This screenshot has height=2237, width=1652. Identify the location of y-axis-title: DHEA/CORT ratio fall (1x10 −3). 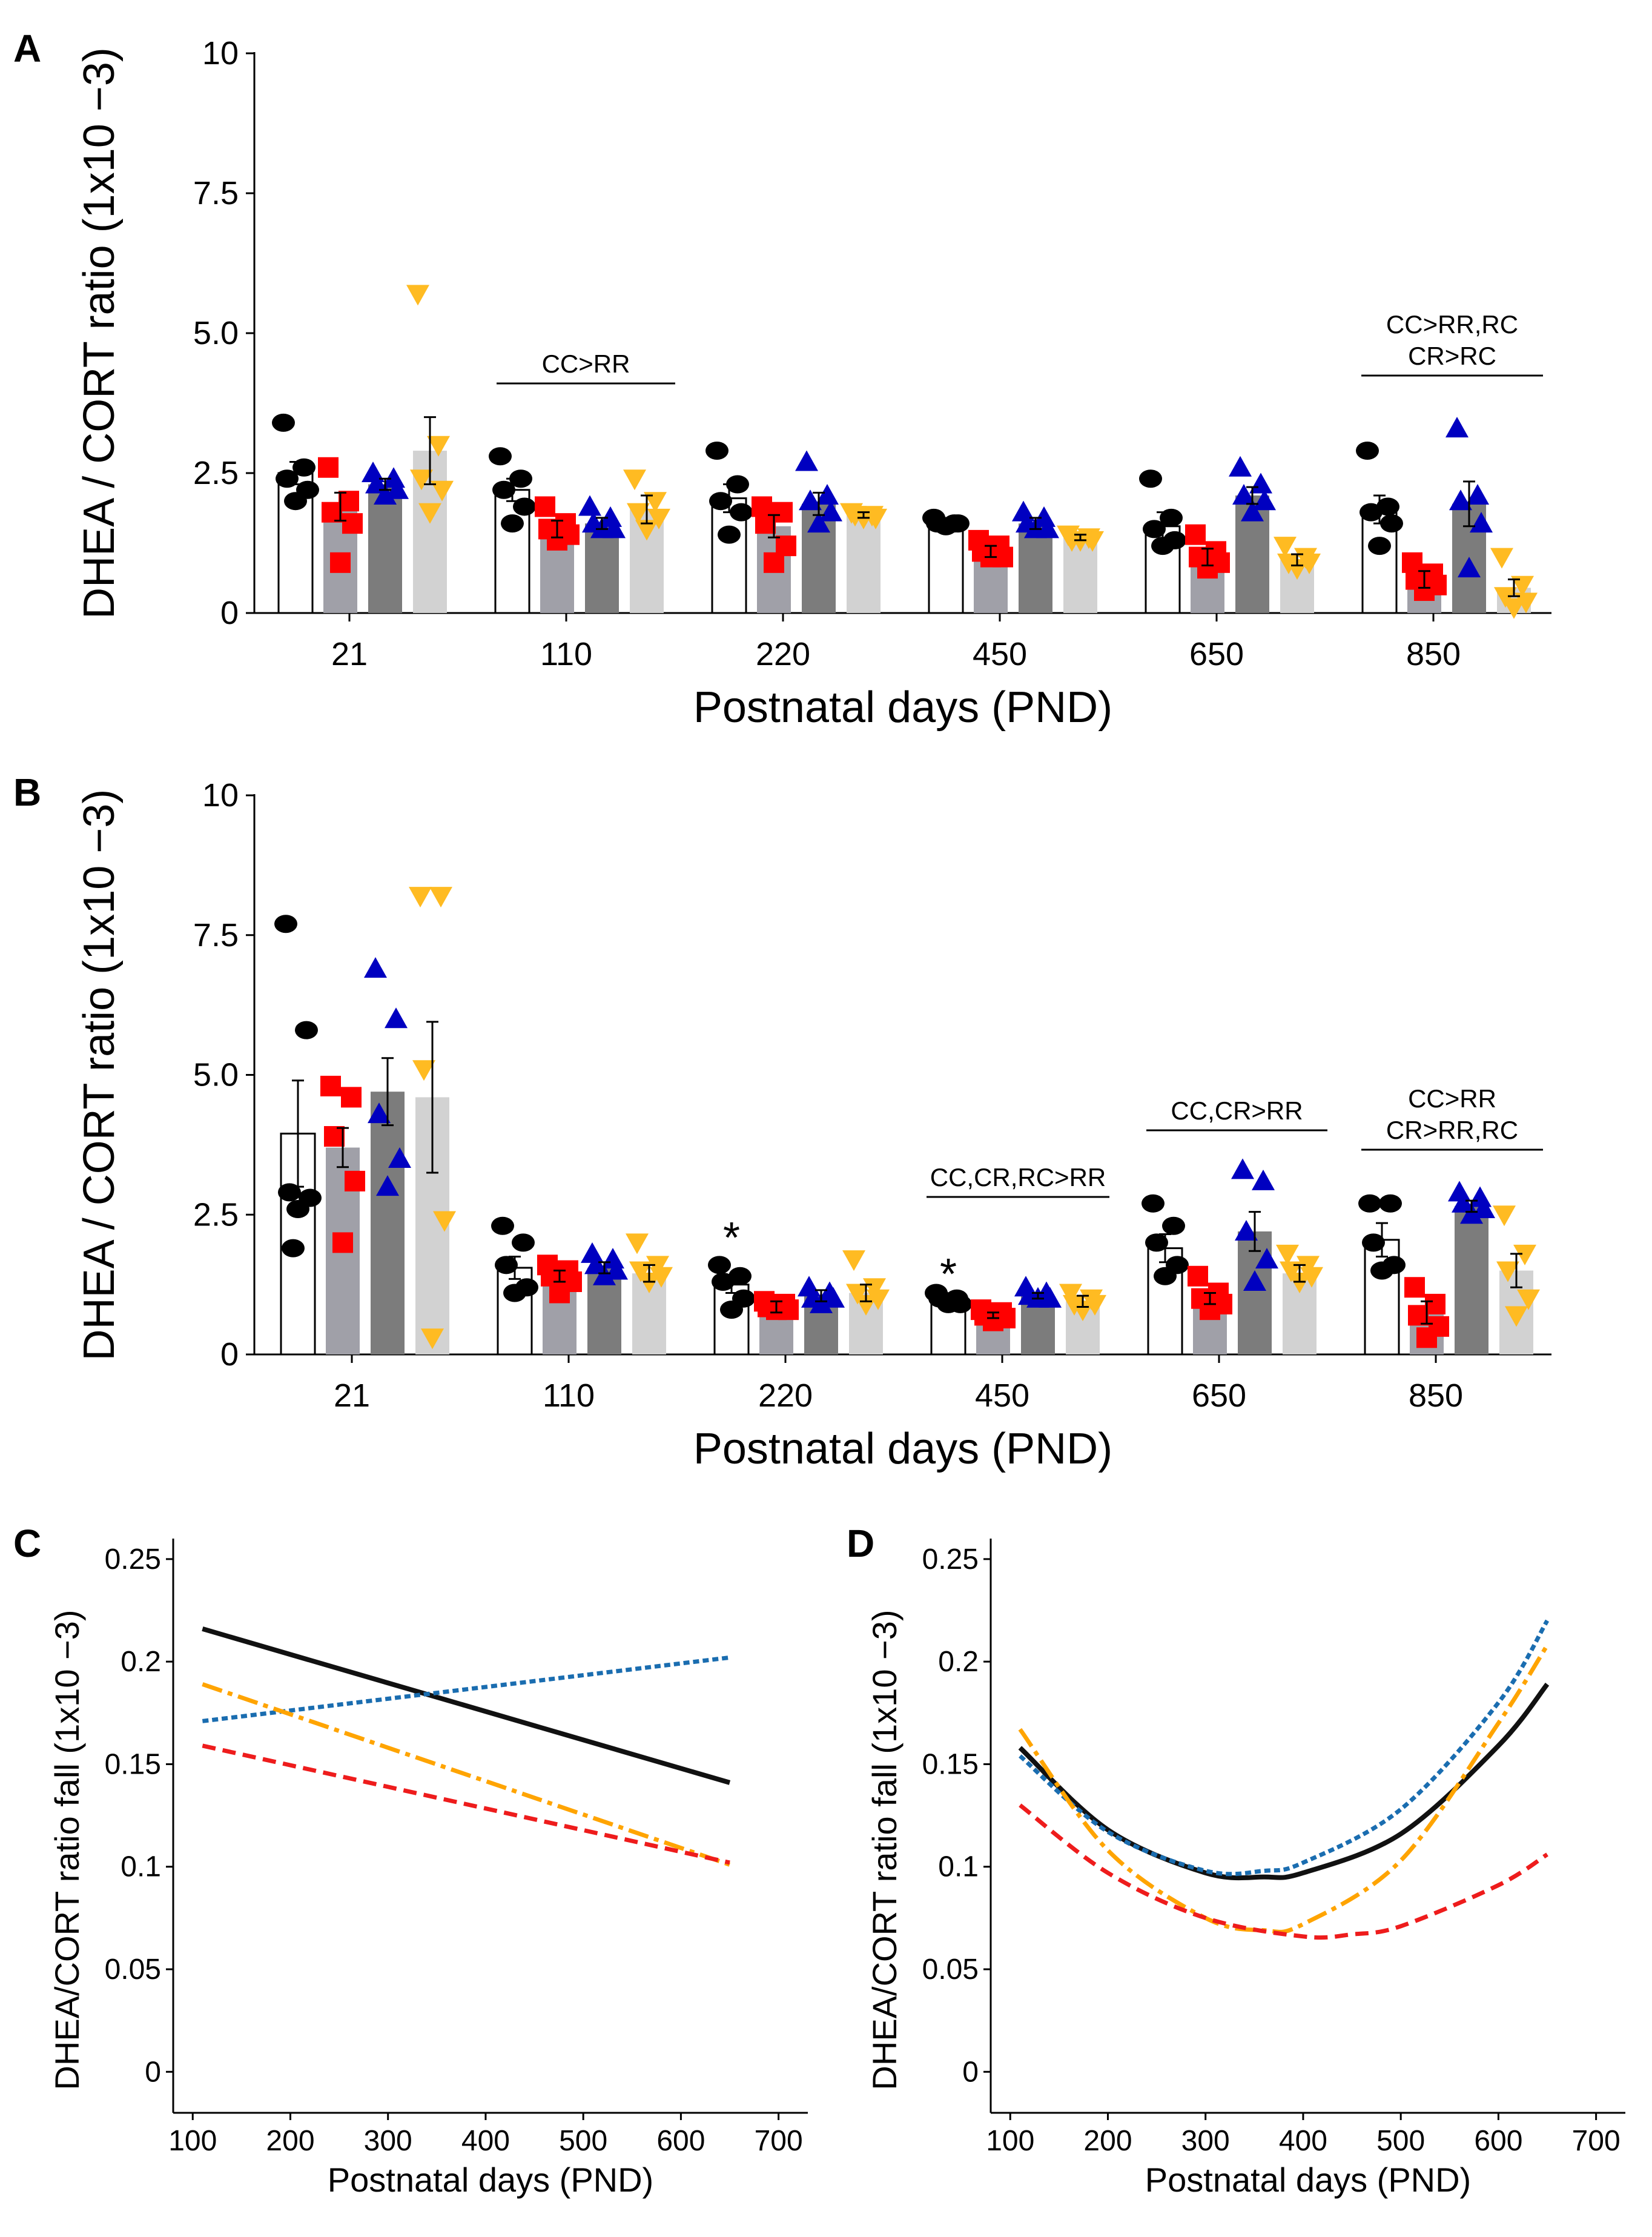
(884, 1849).